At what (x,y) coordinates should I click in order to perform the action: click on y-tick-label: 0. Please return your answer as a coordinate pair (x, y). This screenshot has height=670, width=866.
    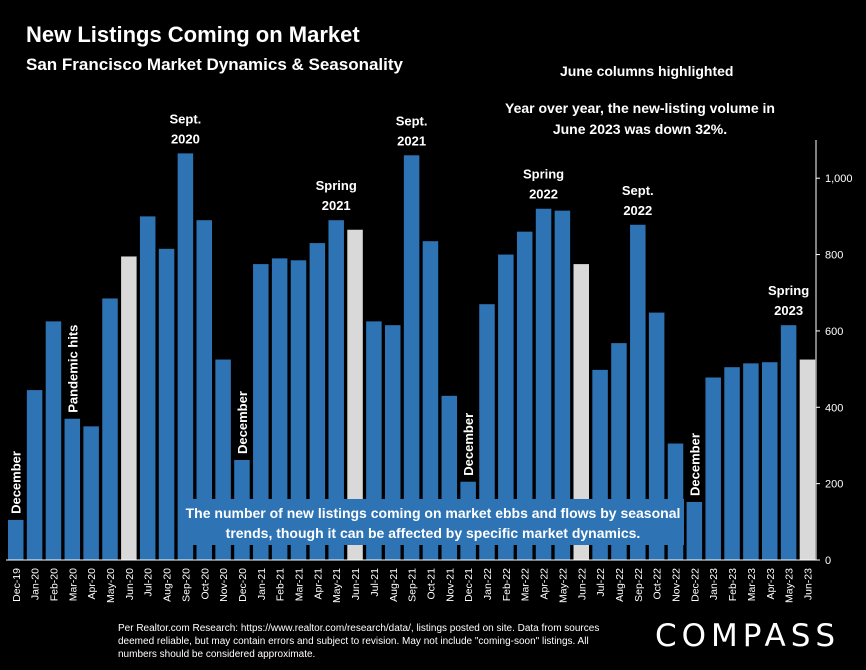
    Looking at the image, I should click on (828, 561).